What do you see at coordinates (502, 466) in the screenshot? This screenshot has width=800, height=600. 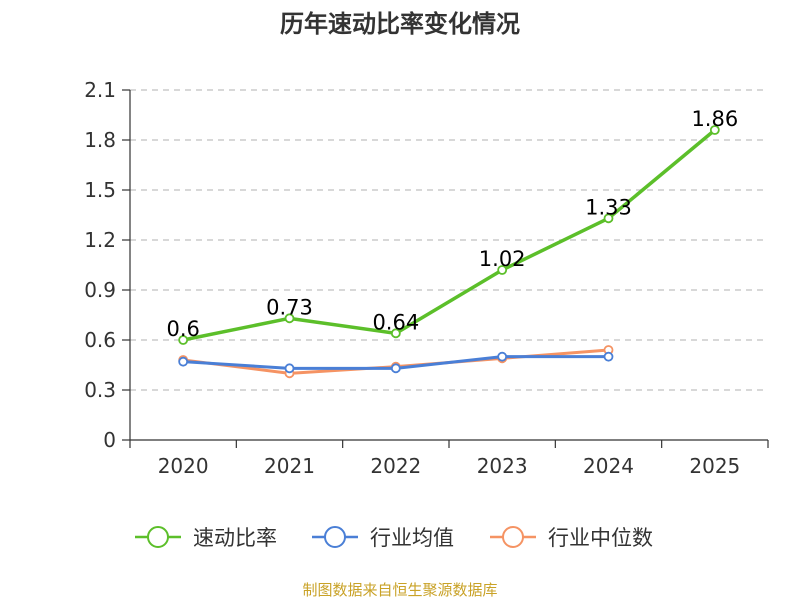 I see `x-tick-label: 2023` at bounding box center [502, 466].